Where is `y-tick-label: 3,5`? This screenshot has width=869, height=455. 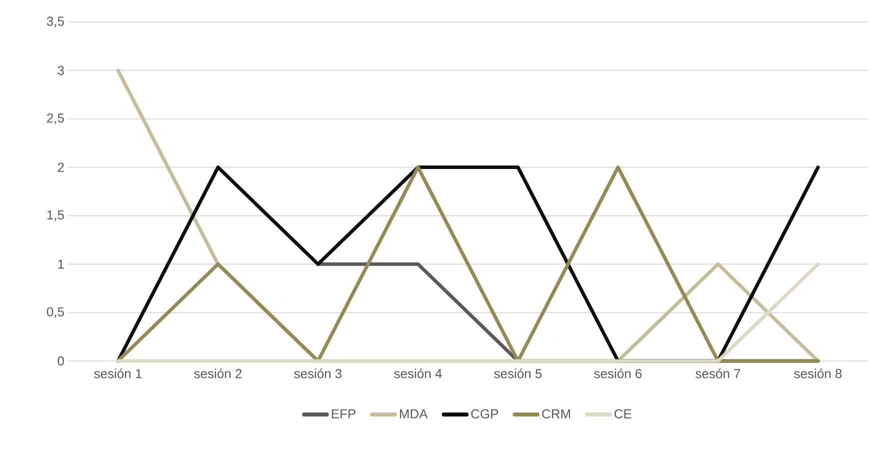
y-tick-label: 3,5 is located at coordinates (55, 22).